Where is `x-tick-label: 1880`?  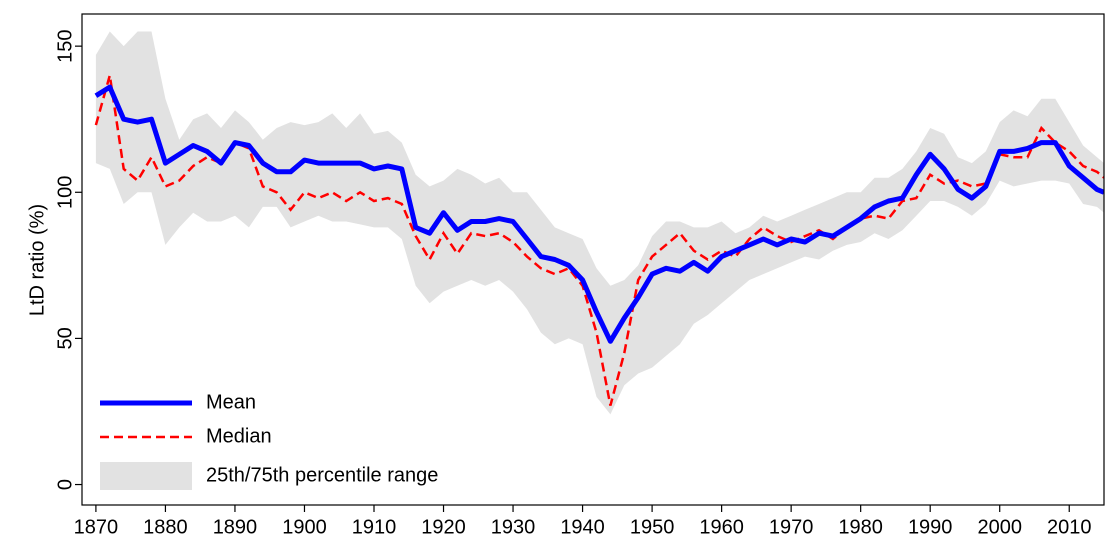
x-tick-label: 1880 is located at coordinates (165, 526).